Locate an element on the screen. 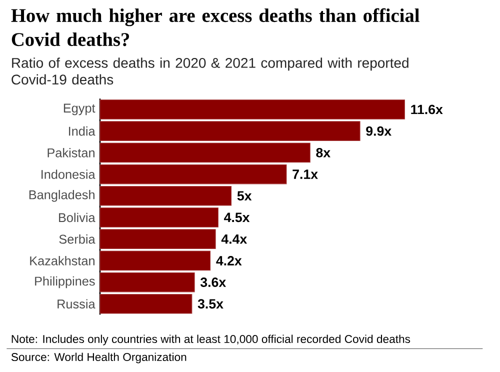 This screenshot has height=372, width=500. data-label: 8x is located at coordinates (323, 153).